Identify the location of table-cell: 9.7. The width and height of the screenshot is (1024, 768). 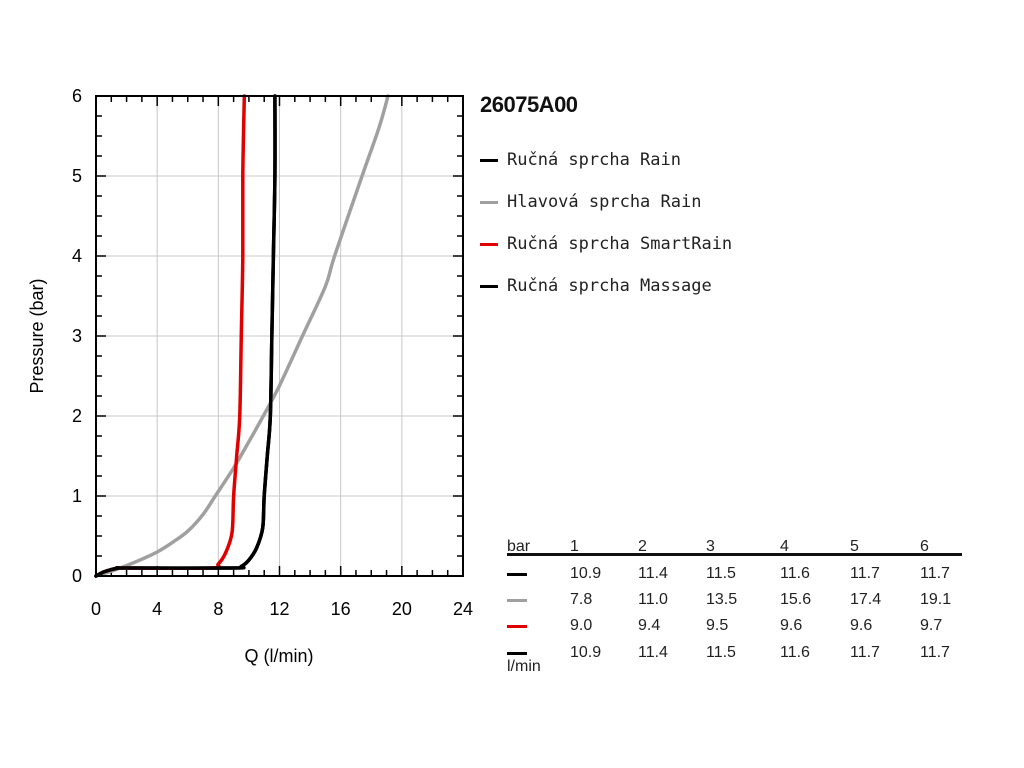
(931, 625).